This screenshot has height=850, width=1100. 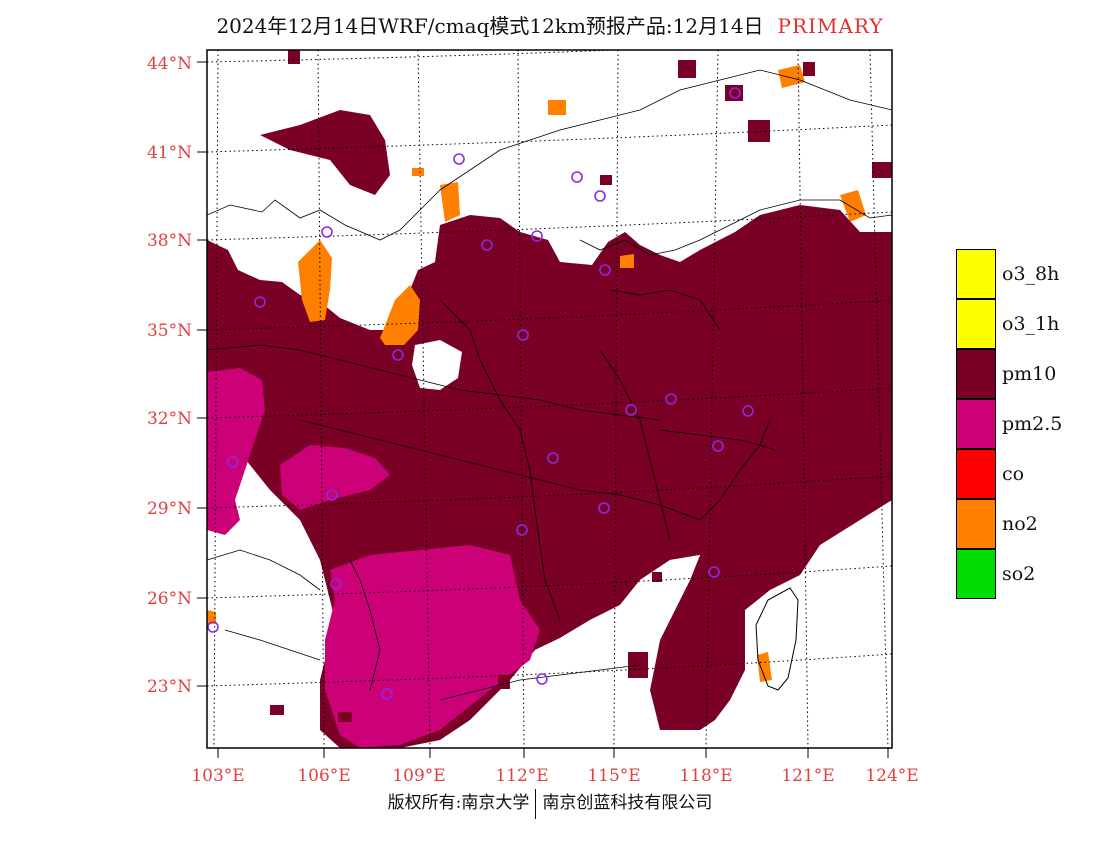 What do you see at coordinates (490, 26) in the screenshot?
I see `title-main: 2024年12月14日WRF/cmaq模式12km预报产品:12月14日` at bounding box center [490, 26].